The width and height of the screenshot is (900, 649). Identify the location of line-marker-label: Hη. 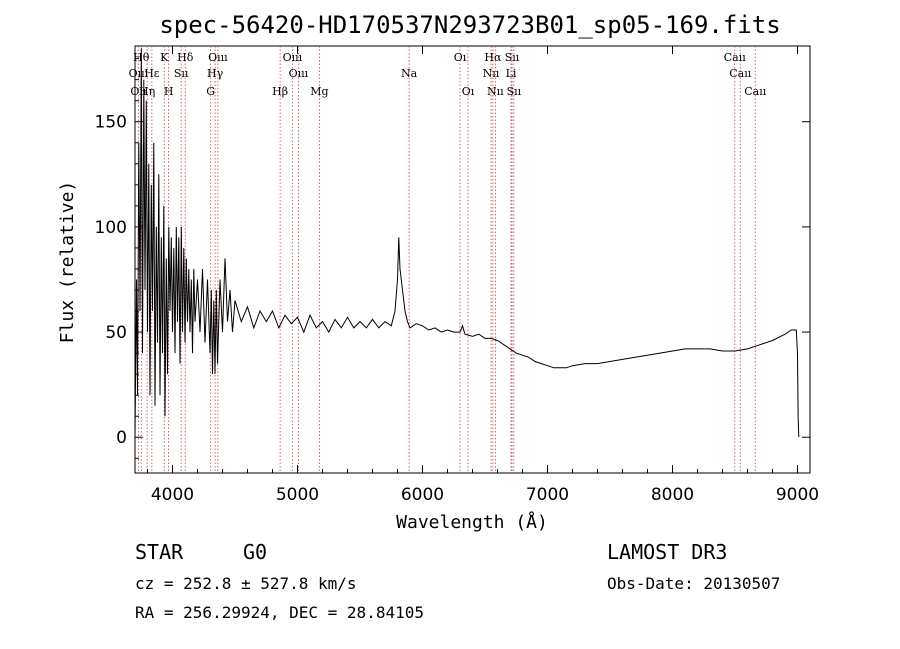
(147, 91).